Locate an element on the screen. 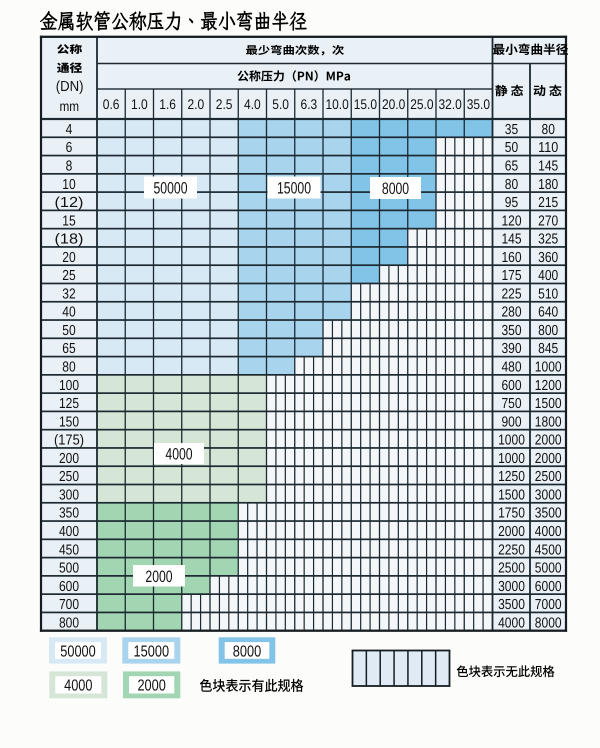 This screenshot has width=600, height=748. svg-text: 1250 is located at coordinates (511, 477).